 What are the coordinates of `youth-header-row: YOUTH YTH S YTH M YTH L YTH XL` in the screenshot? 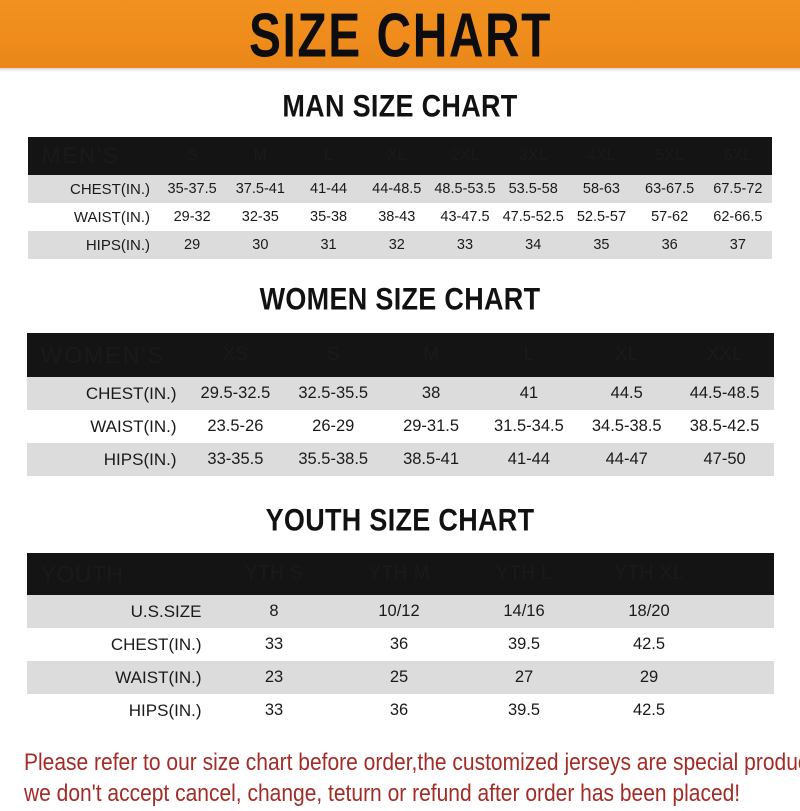 It's located at (400, 574).